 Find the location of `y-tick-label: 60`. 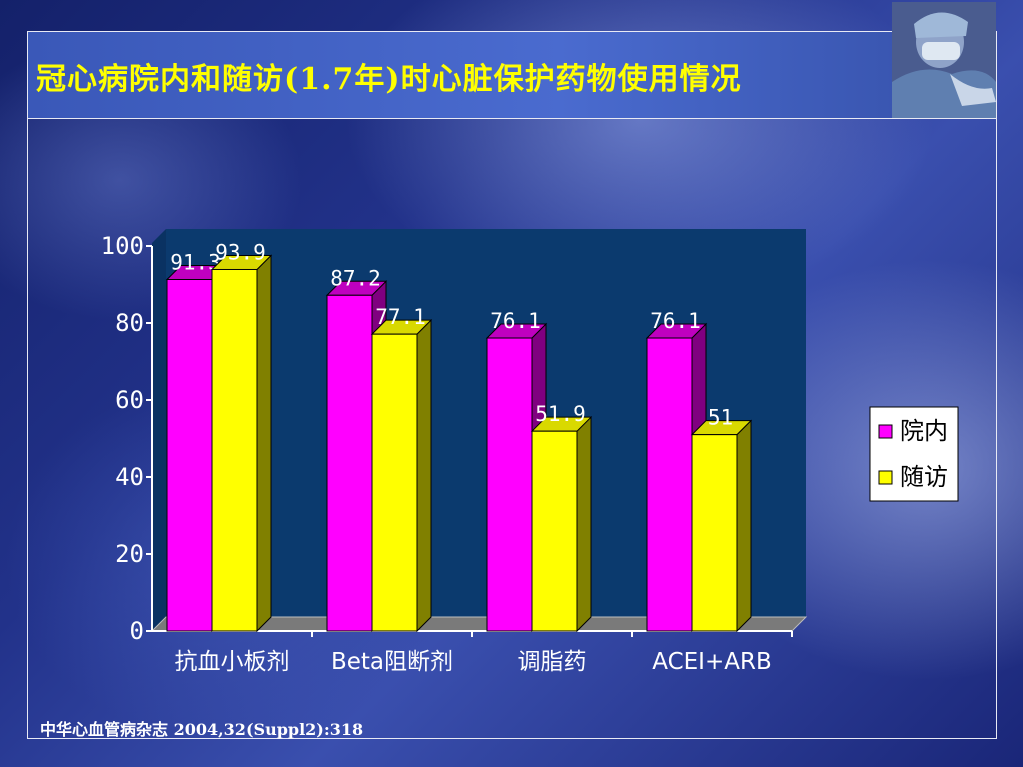

y-tick-label: 60 is located at coordinates (129, 400).